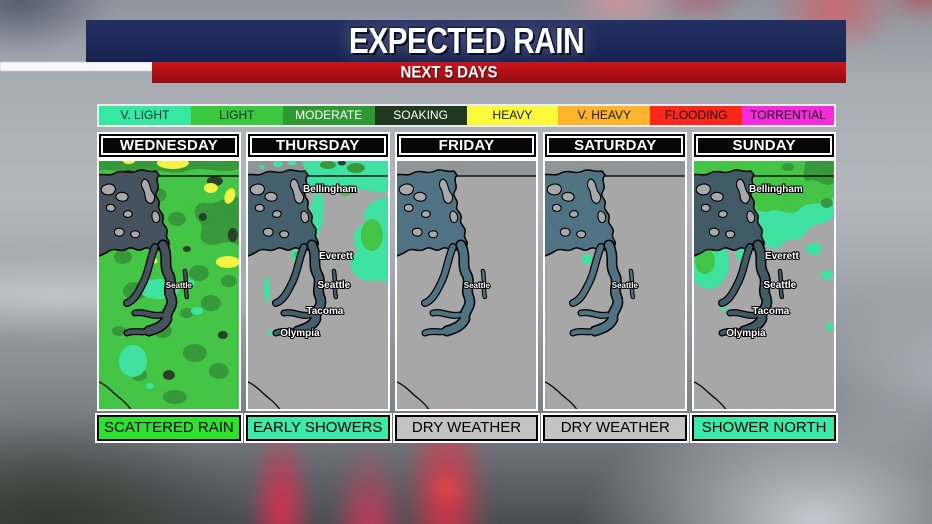 Image resolution: width=932 pixels, height=524 pixels. What do you see at coordinates (499, 72) in the screenshot?
I see `subtitle-banner: NEXT 5 DAYS` at bounding box center [499, 72].